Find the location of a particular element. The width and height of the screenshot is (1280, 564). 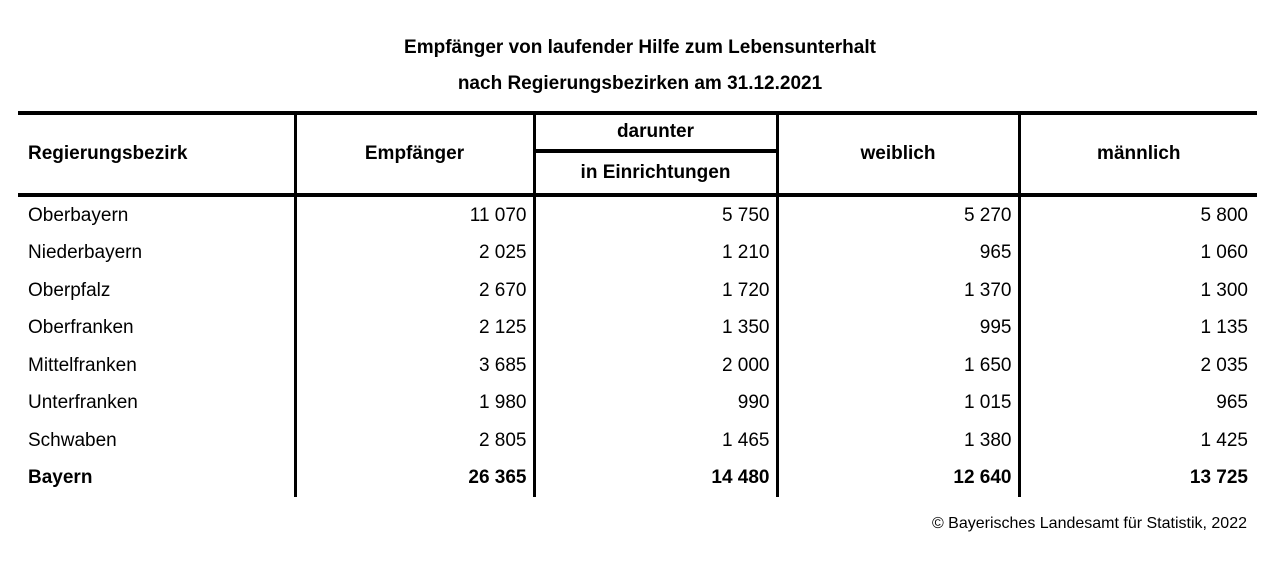

recipients-cell: 2 025 is located at coordinates (413, 253).